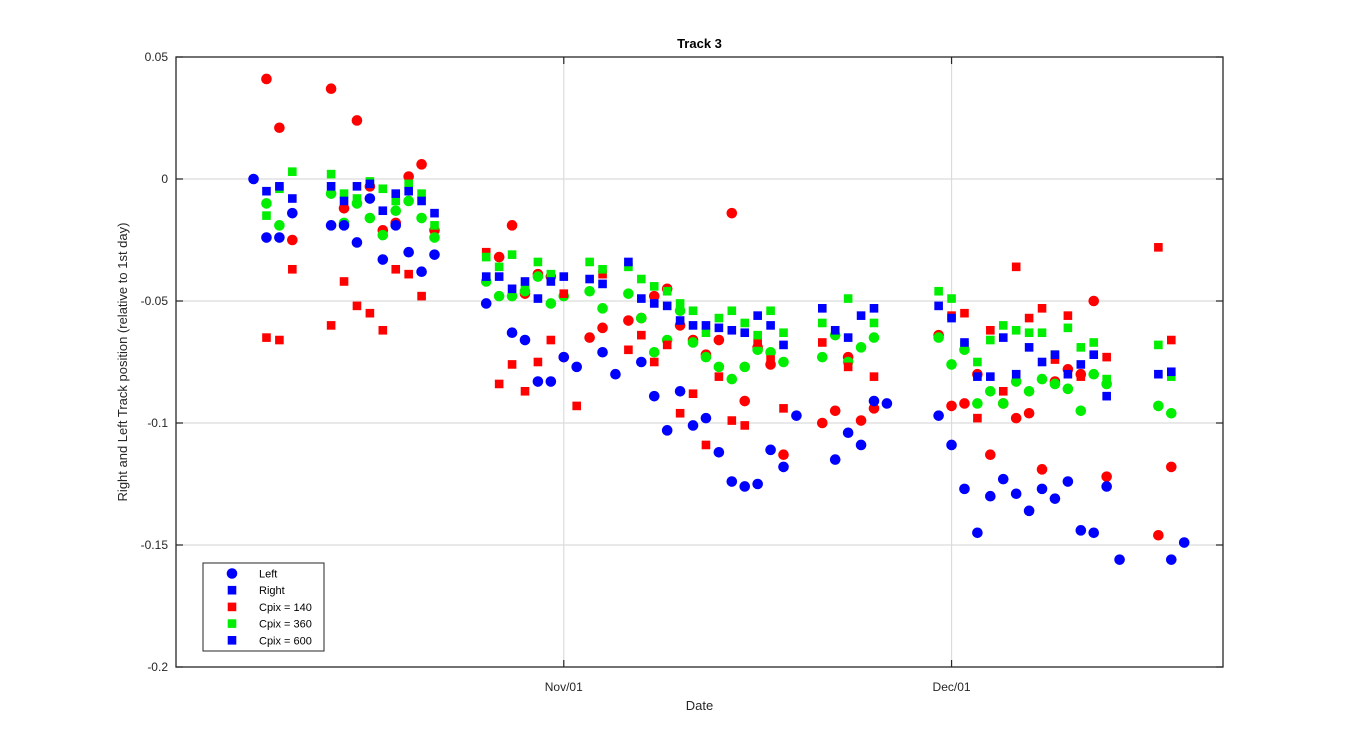 Image resolution: width=1350 pixels, height=750 pixels. Describe the element at coordinates (157, 423) in the screenshot. I see `y-tick-label: -0.1` at that location.